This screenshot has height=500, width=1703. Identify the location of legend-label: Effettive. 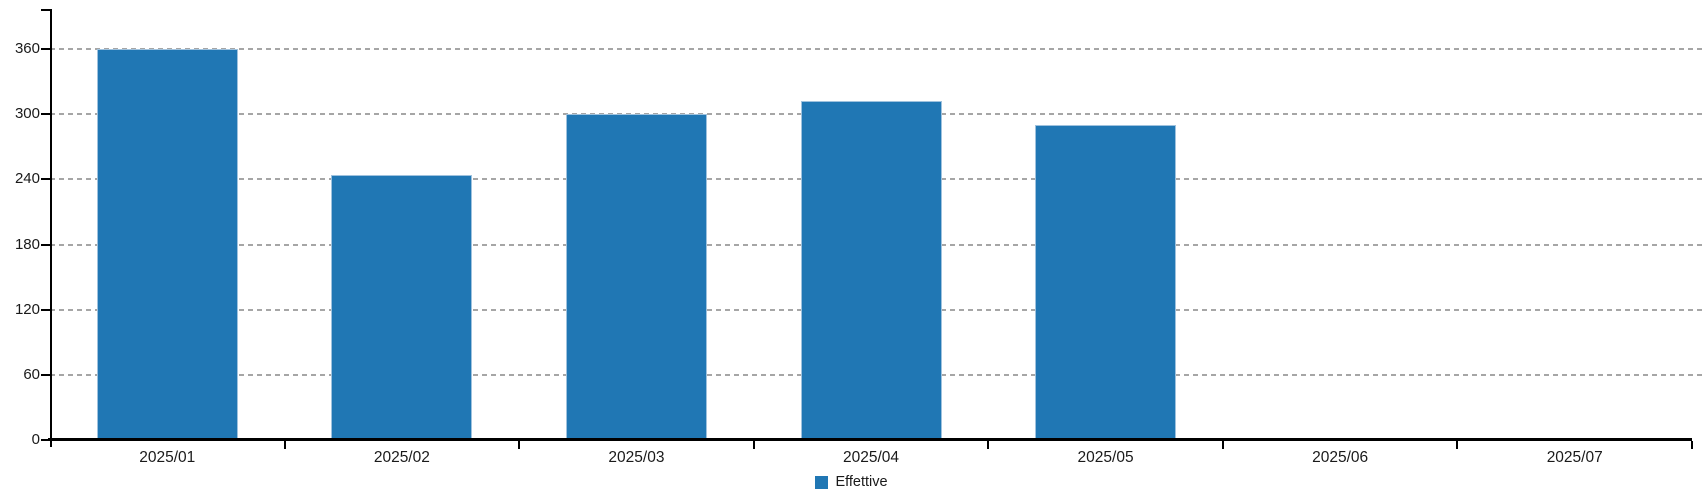
(861, 482).